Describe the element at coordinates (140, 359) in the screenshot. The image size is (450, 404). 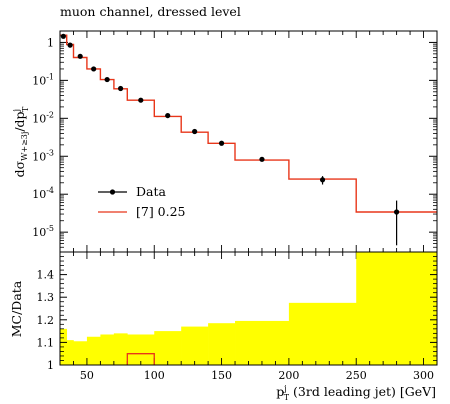
I see `ratio-model-line` at that location.